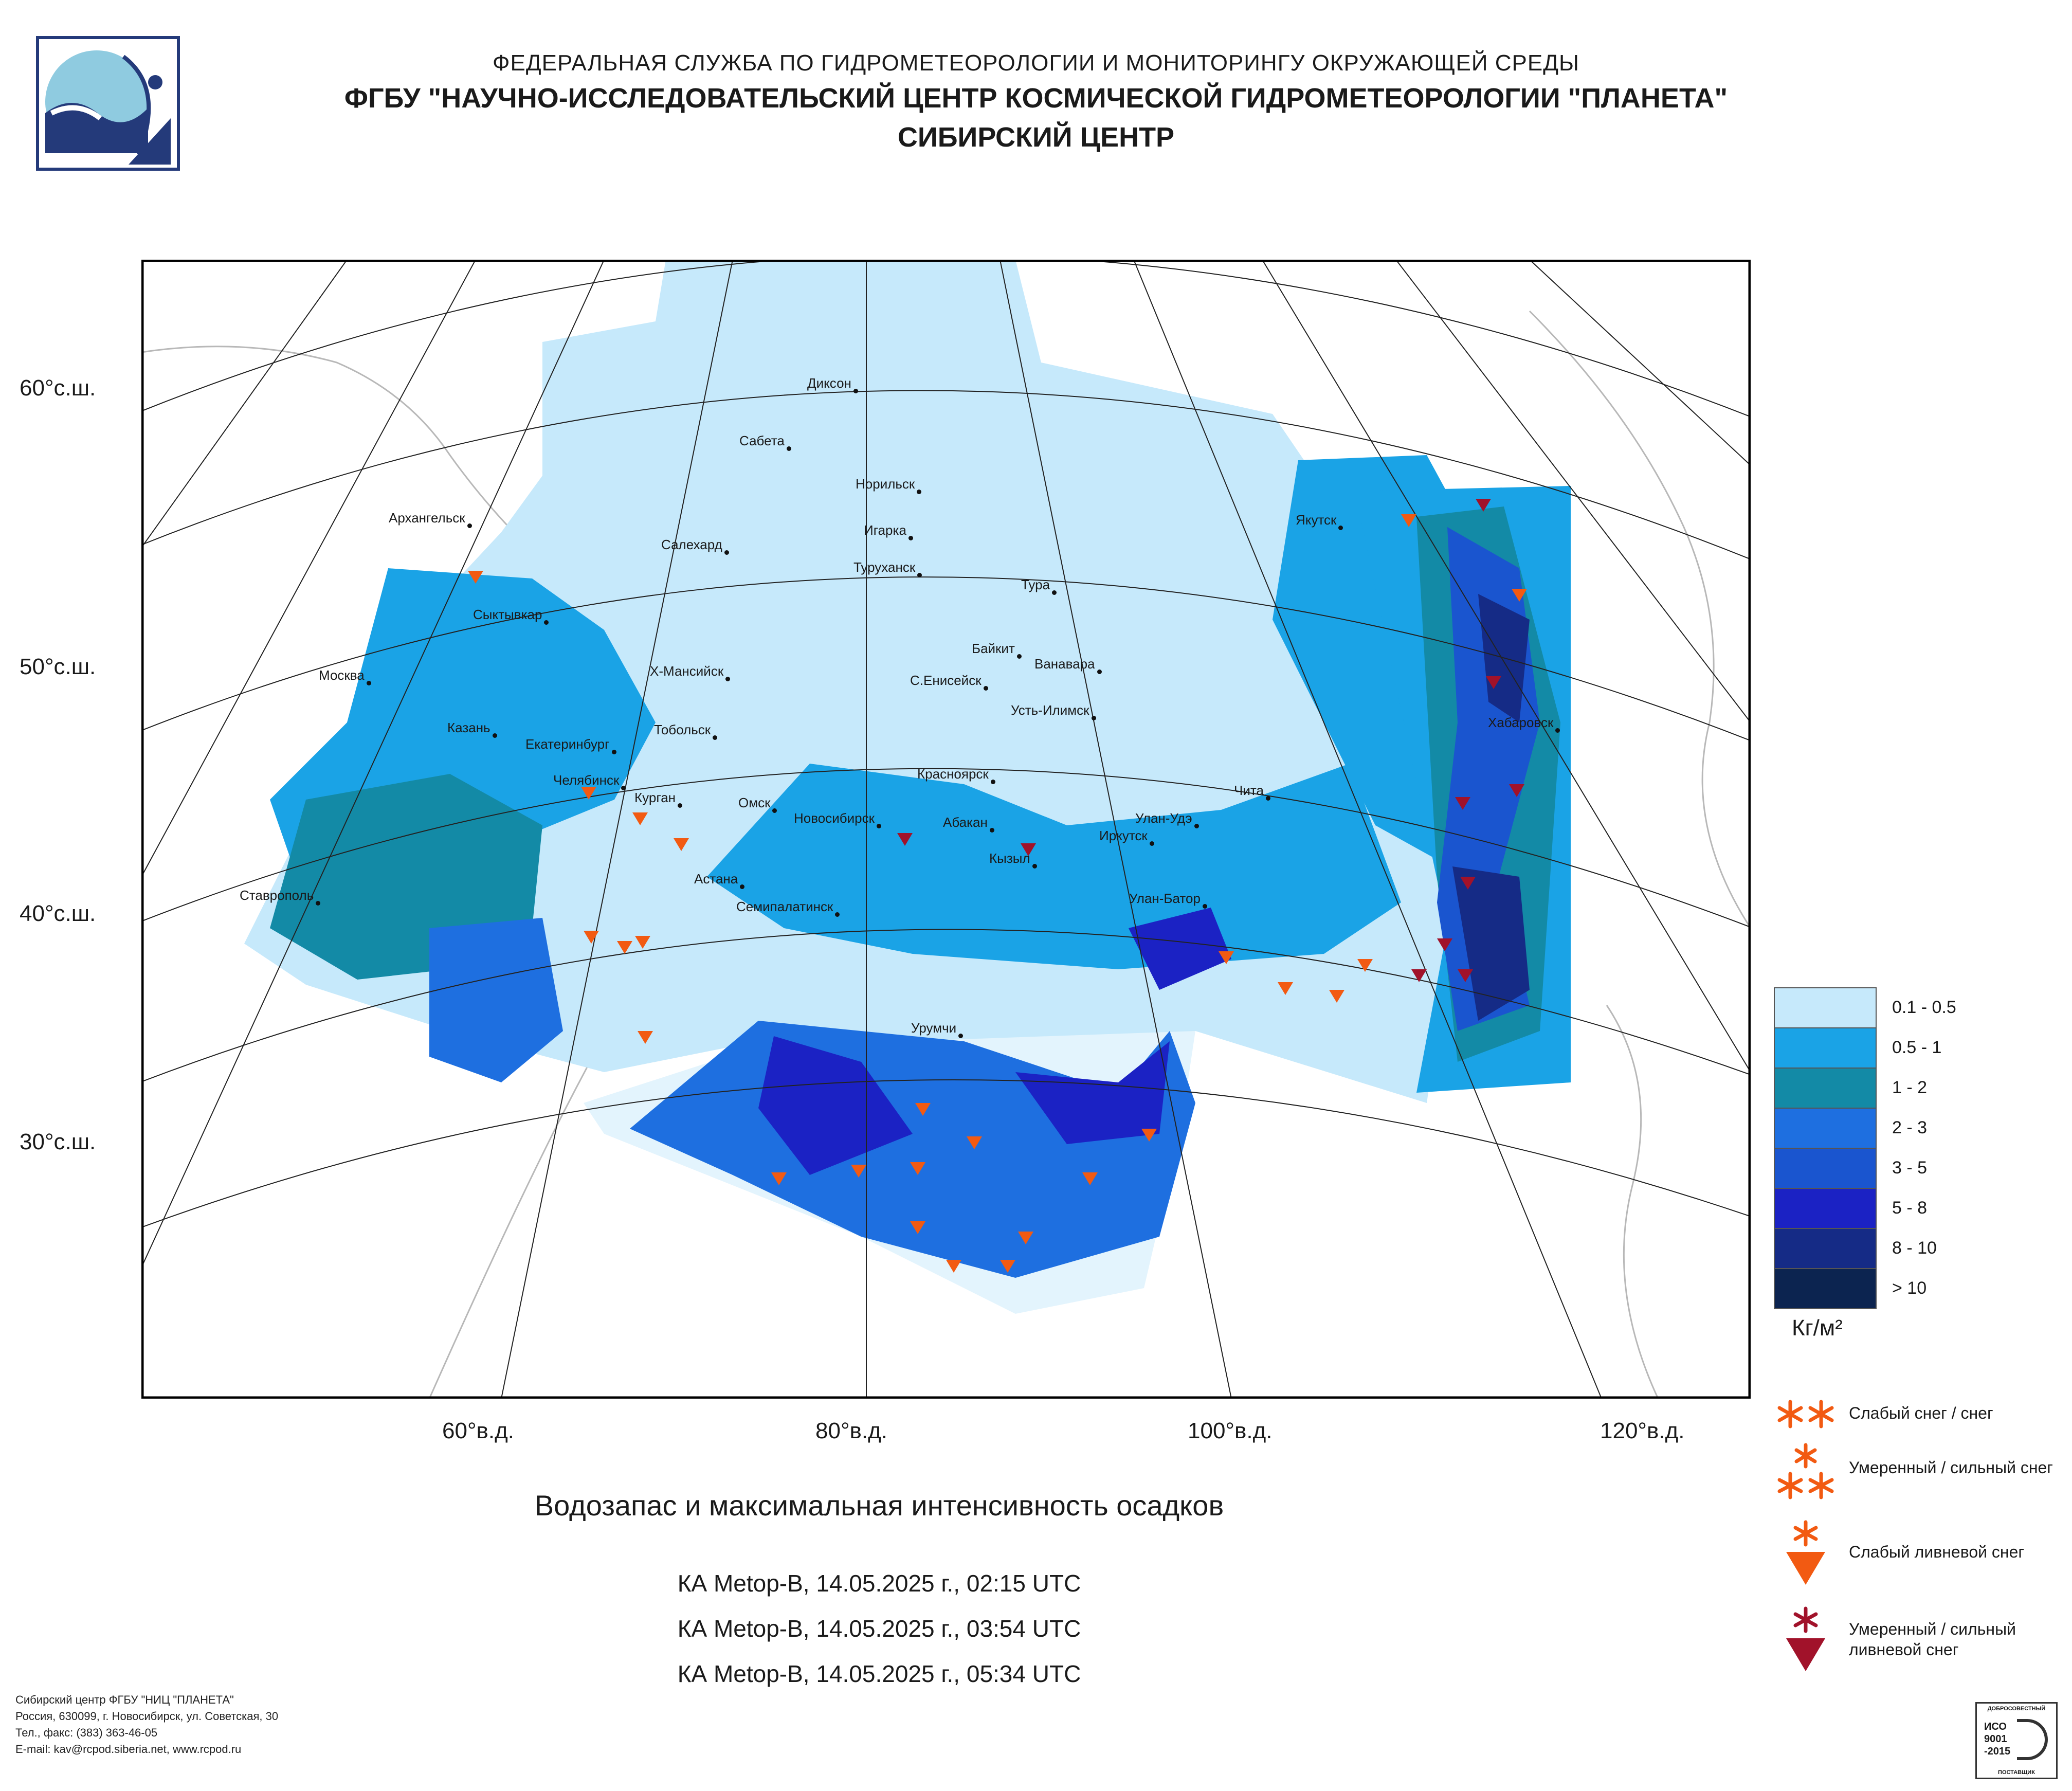 This screenshot has height=1791, width=2072. What do you see at coordinates (1806, 1415) in the screenshot?
I see `two-asterisks-icon` at bounding box center [1806, 1415].